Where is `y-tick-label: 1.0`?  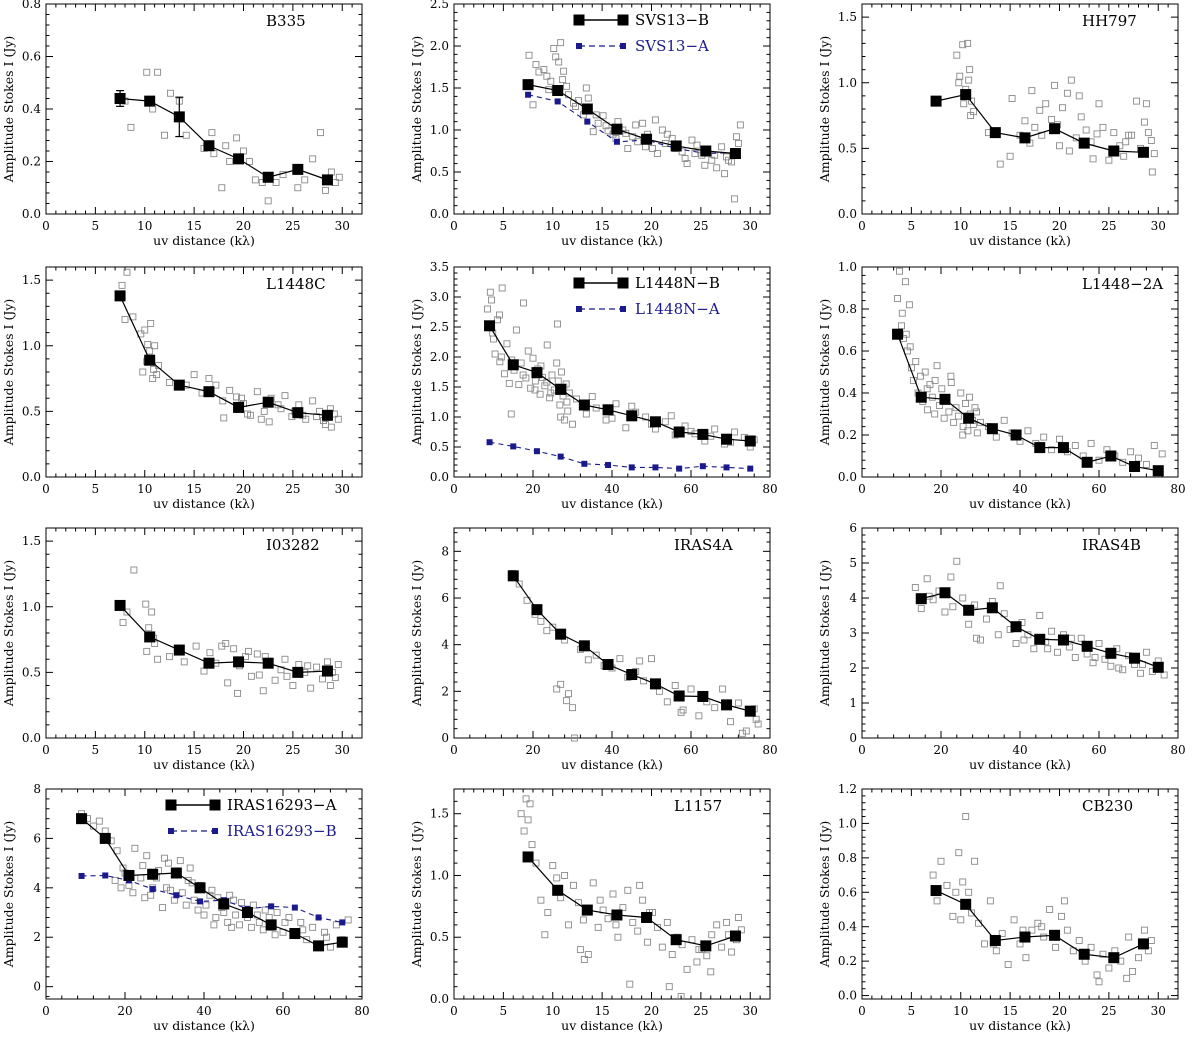
y-tick-label: 1.0 is located at coordinates (847, 83).